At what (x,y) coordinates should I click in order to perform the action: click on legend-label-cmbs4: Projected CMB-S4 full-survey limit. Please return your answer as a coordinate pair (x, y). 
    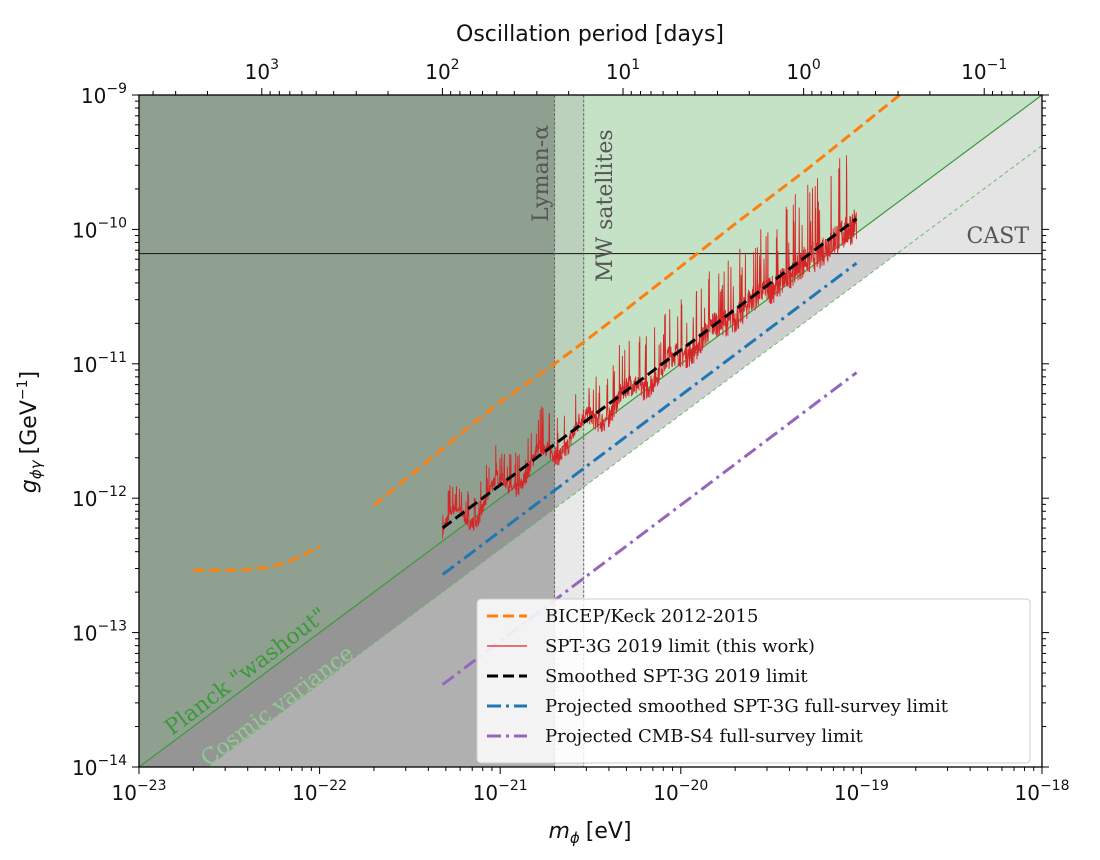
    Looking at the image, I should click on (704, 736).